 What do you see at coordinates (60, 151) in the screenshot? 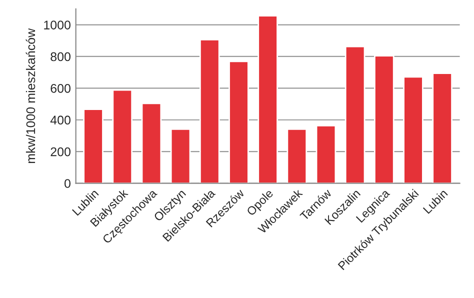
I see `y-tick-label: 200` at bounding box center [60, 151].